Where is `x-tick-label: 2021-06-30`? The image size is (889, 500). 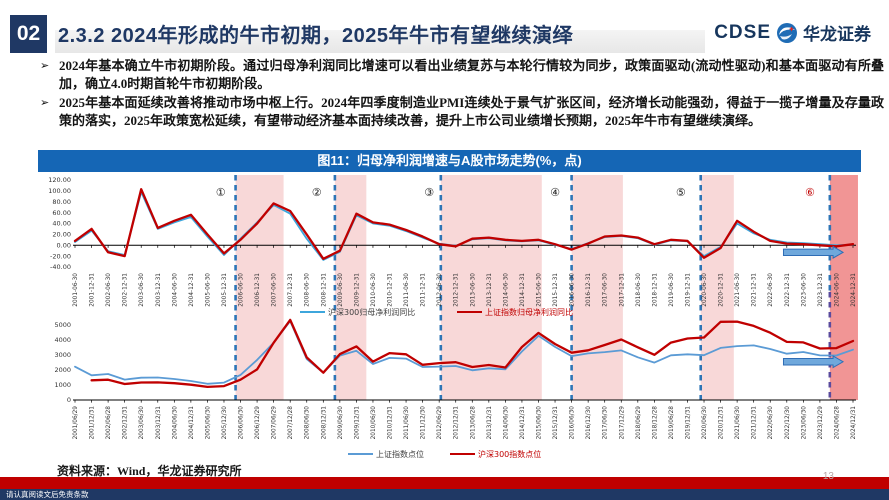 x-tick-label: 2021-06-30 is located at coordinates (738, 290).